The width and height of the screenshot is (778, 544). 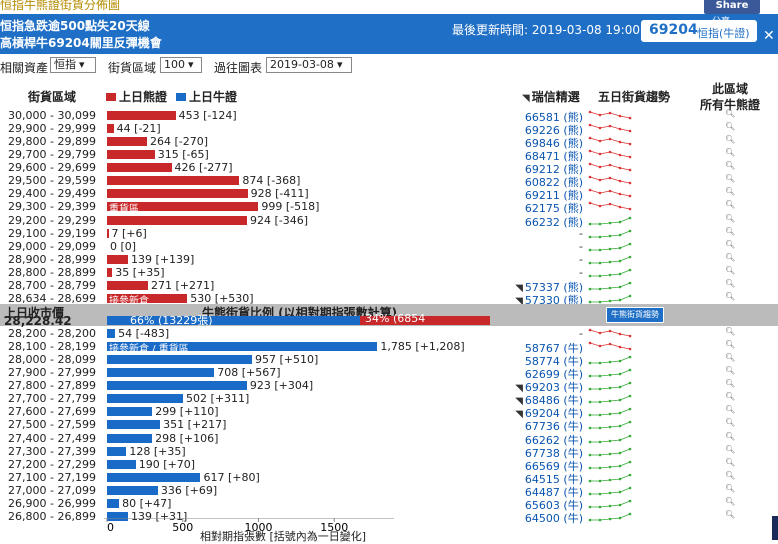 I want to click on asset-select: 恒指, so click(x=73, y=65).